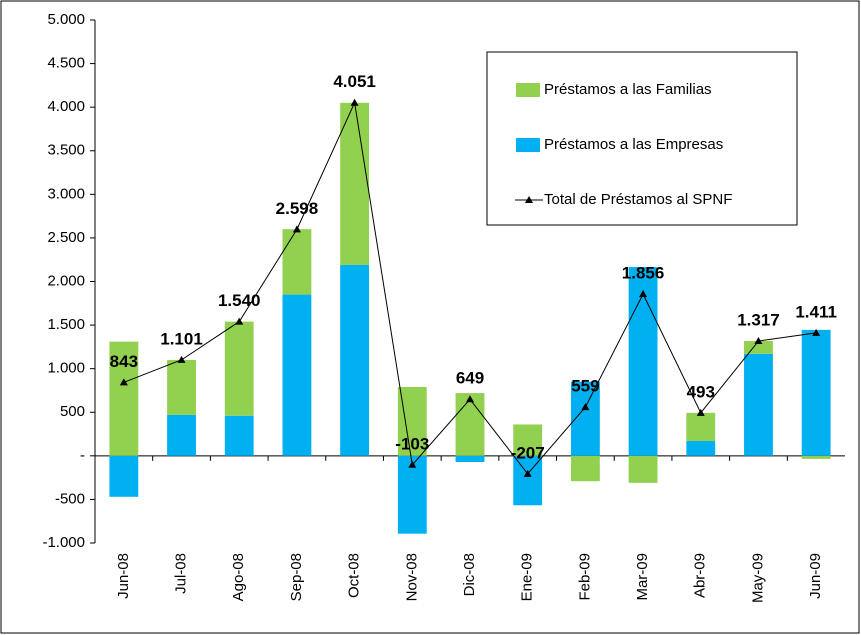 Image resolution: width=861 pixels, height=635 pixels. Describe the element at coordinates (633, 144) in the screenshot. I see `legend-label: Préstamos a las Empresas` at that location.